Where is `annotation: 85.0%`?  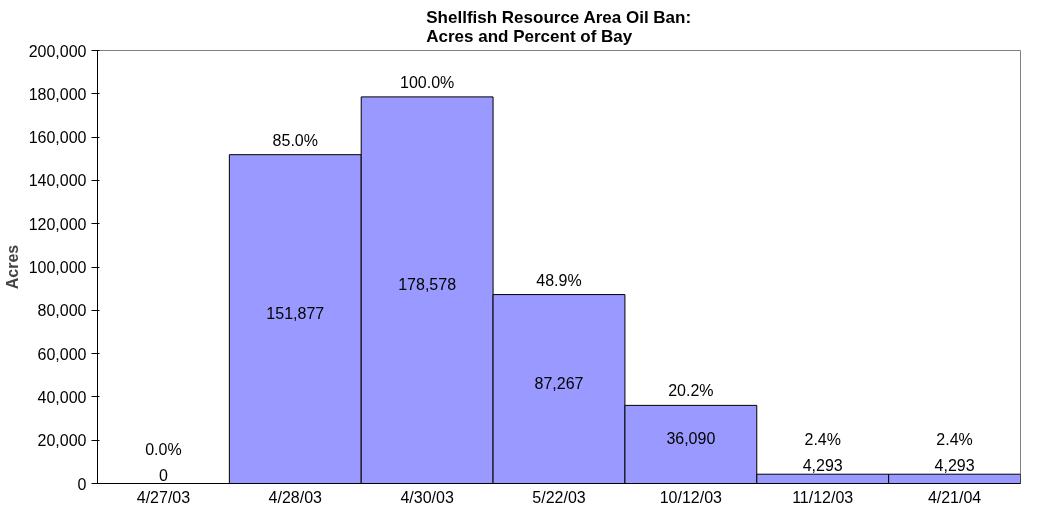
annotation: 85.0% is located at coordinates (295, 140).